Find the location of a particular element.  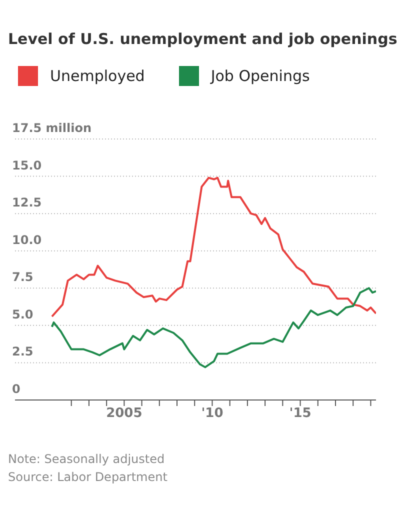

y-tick-label: 5.0 is located at coordinates (23, 314).